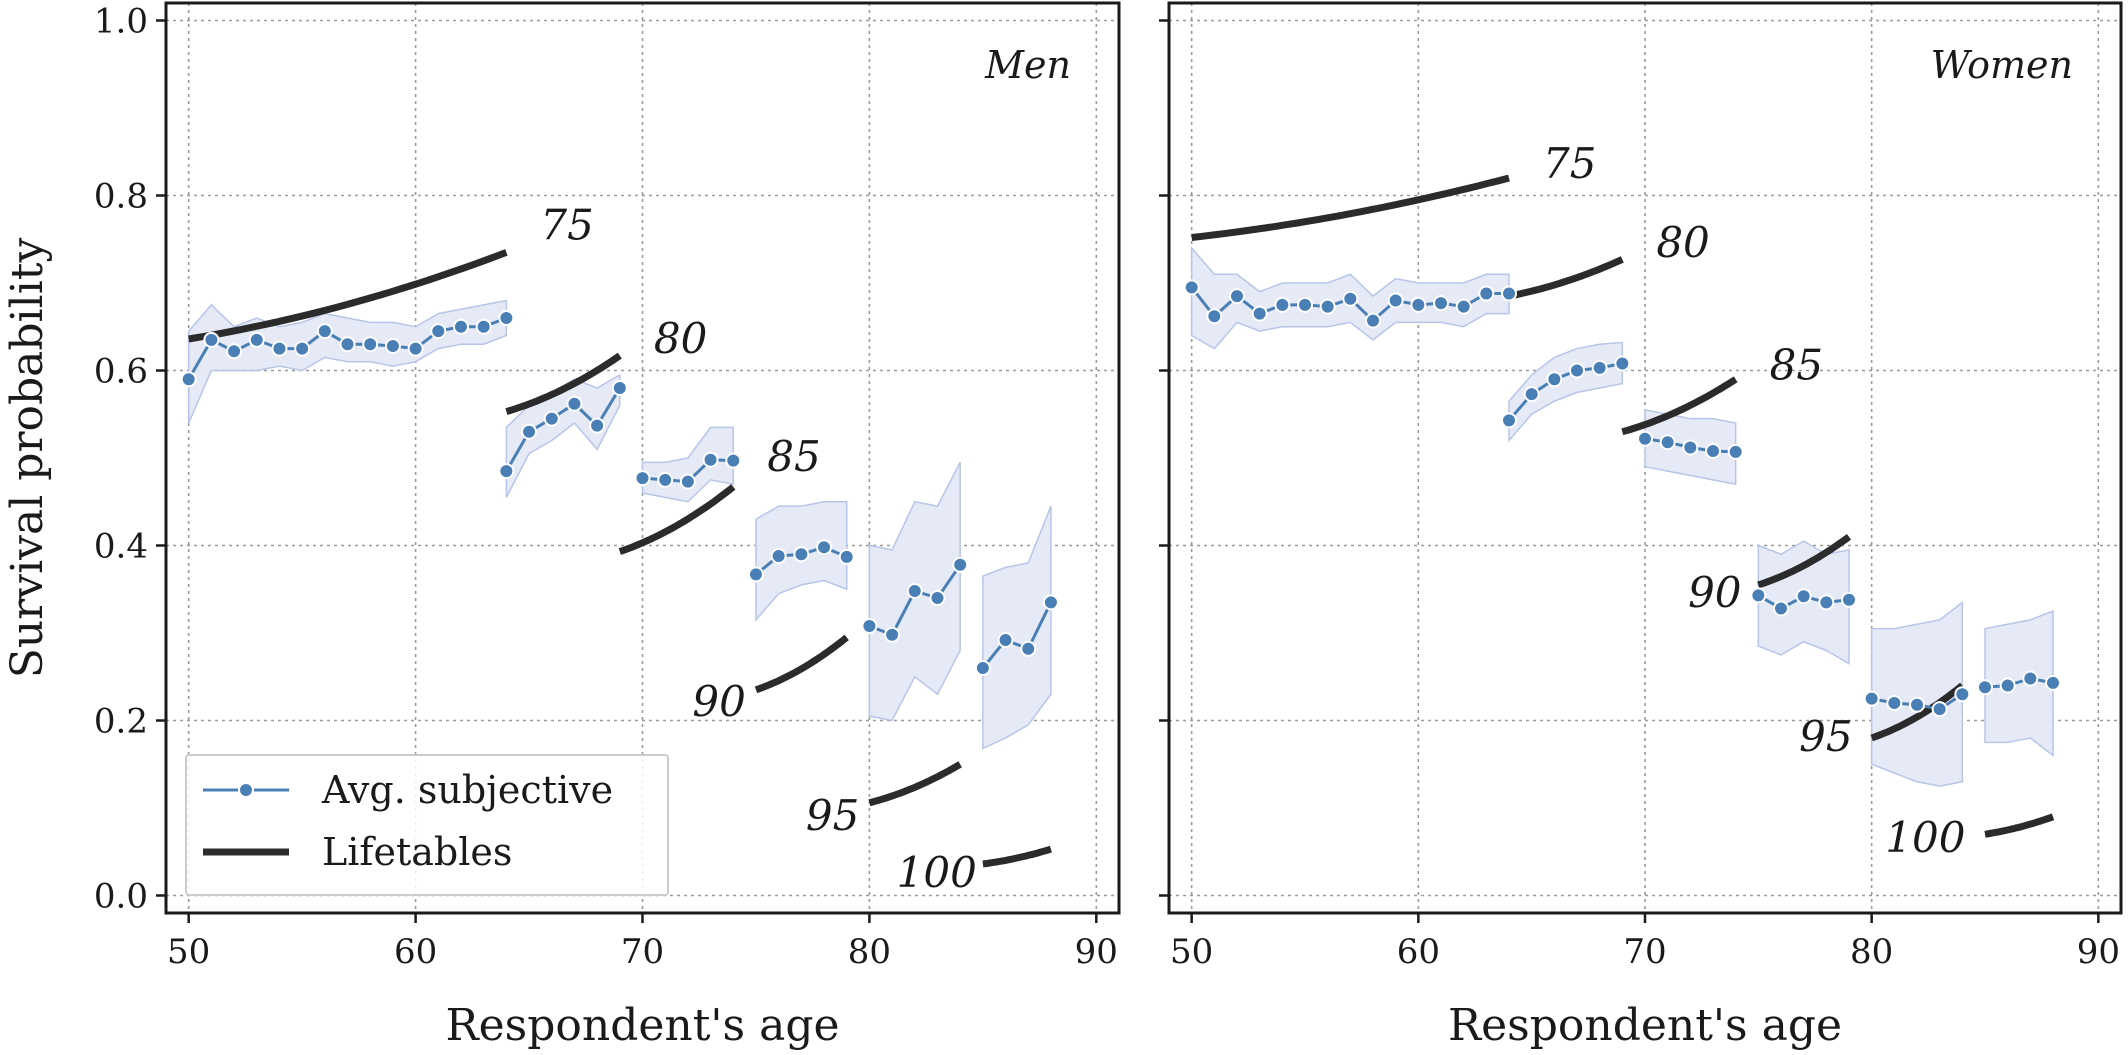 This screenshot has height=1055, width=2128. Describe the element at coordinates (246, 790) in the screenshot. I see `legend-marker-subjective` at that location.